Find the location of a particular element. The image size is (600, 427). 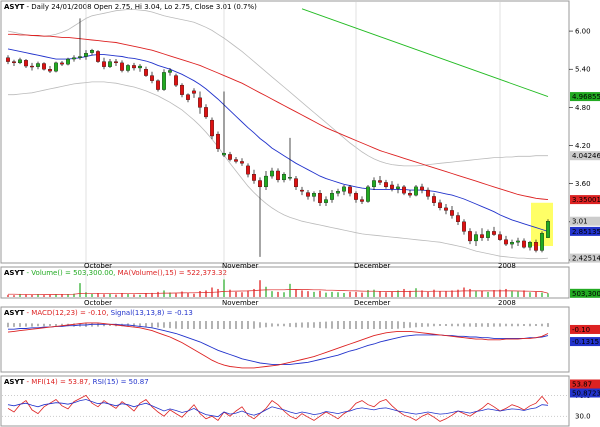

price-value-label: 4.04246 is located at coordinates (586, 156).